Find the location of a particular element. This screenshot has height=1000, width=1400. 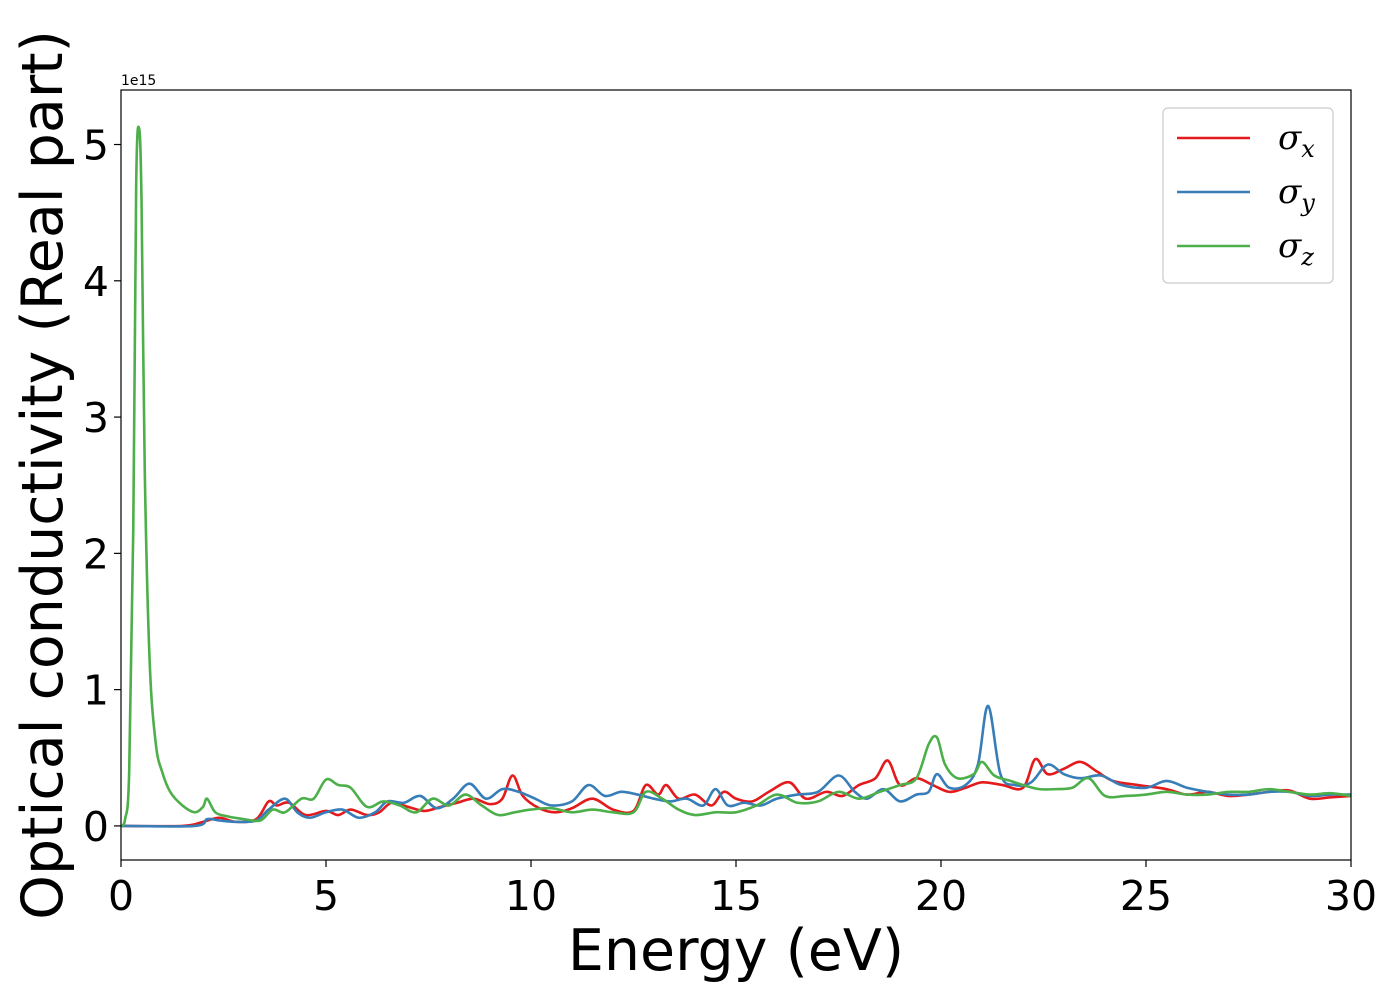

y-tick-label: 4 is located at coordinates (96, 282).